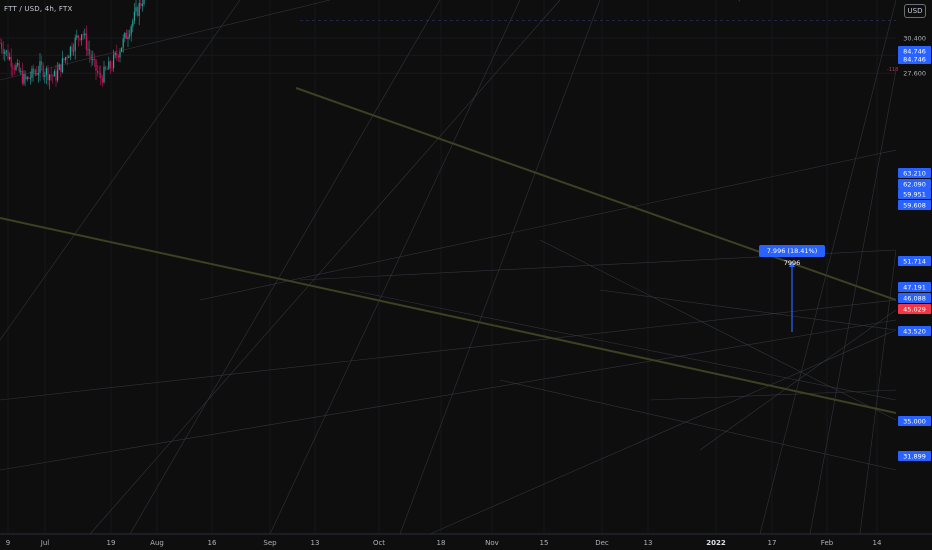  Describe the element at coordinates (38, 9) in the screenshot. I see `symbol-title: FTT / USD, 4h, FTX` at that location.